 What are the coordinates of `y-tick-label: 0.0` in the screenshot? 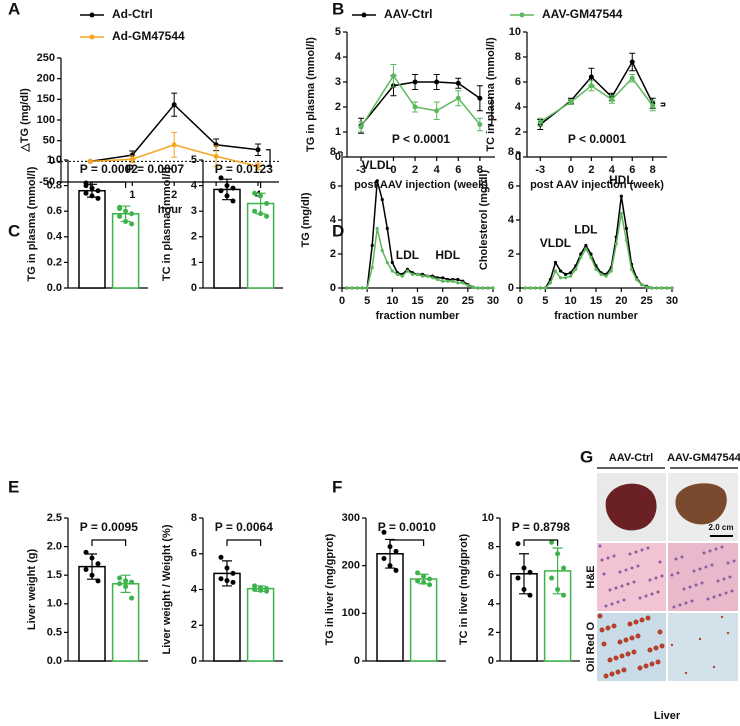 It's located at (54, 288).